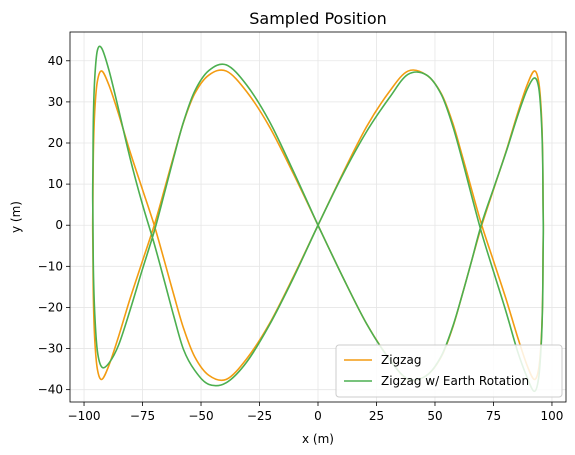  What do you see at coordinates (434, 416) in the screenshot?
I see `x-tick-label: 50` at bounding box center [434, 416].